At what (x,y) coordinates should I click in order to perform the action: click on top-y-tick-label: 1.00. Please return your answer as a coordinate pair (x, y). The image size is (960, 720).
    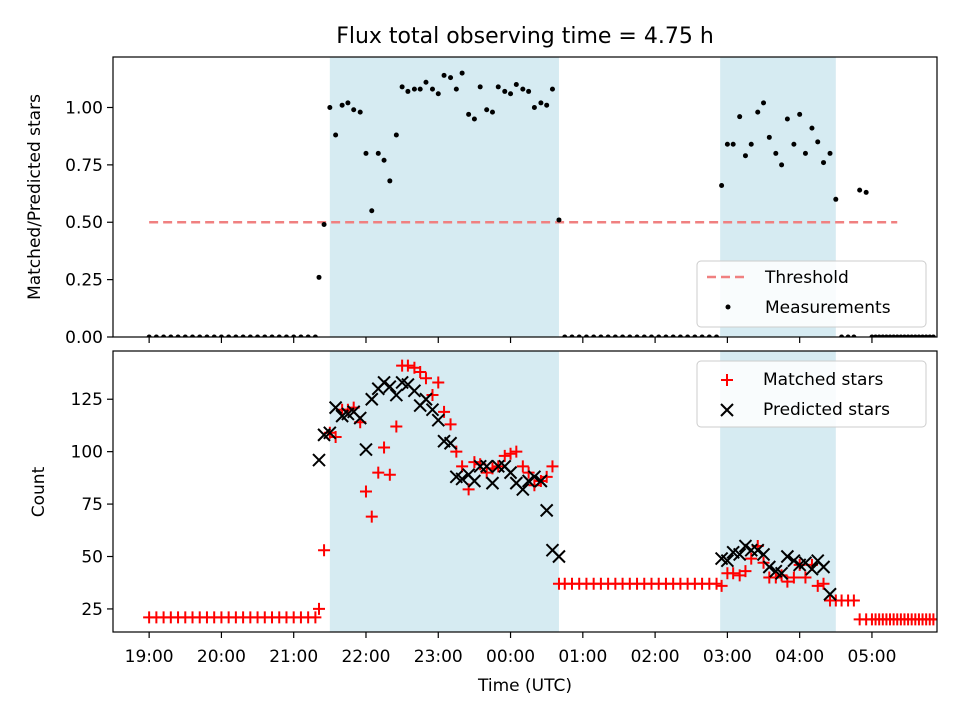
    Looking at the image, I should click on (84, 108).